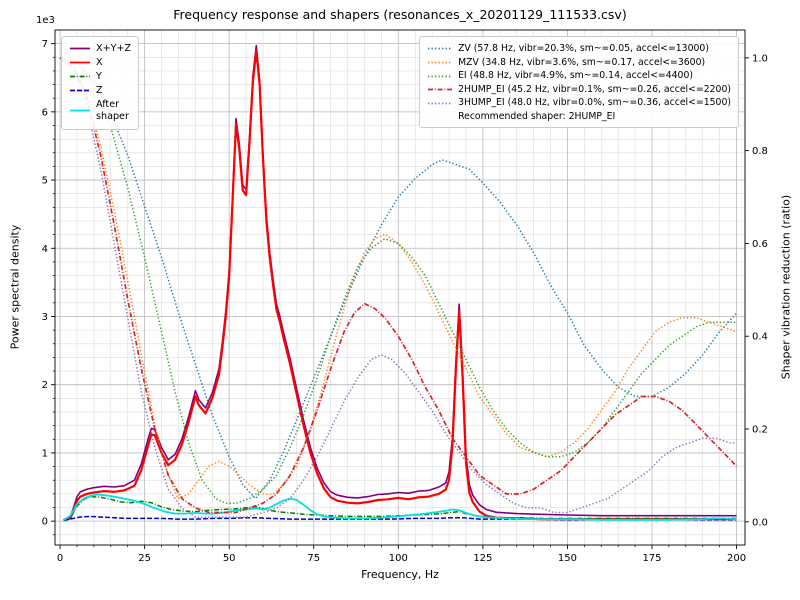 The width and height of the screenshot is (800, 600). I want to click on svg-text: 0.0, so click(760, 522).